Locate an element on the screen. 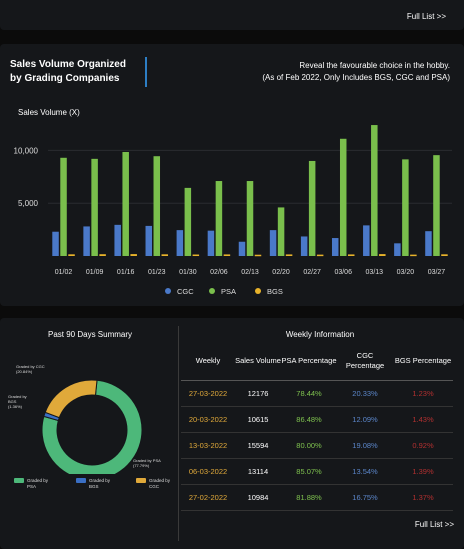 The width and height of the screenshot is (464, 549). table-cell: 27-03-2022 is located at coordinates (208, 393).